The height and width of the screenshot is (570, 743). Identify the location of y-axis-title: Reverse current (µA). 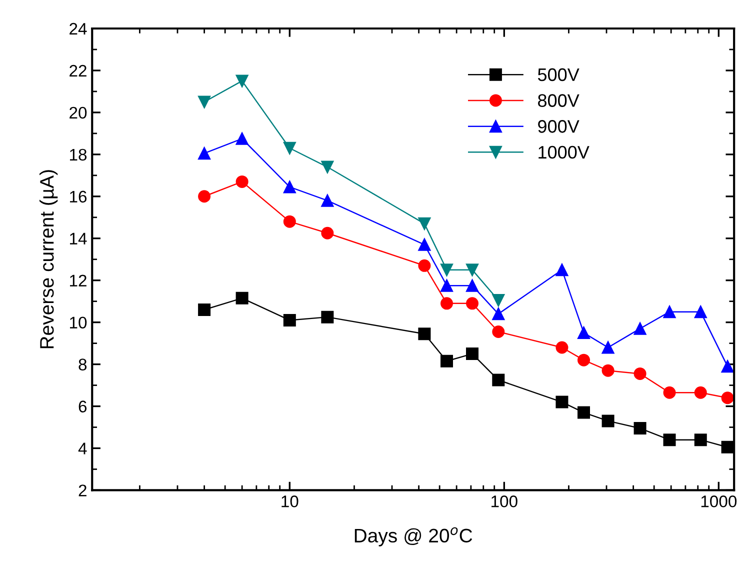
(48, 259).